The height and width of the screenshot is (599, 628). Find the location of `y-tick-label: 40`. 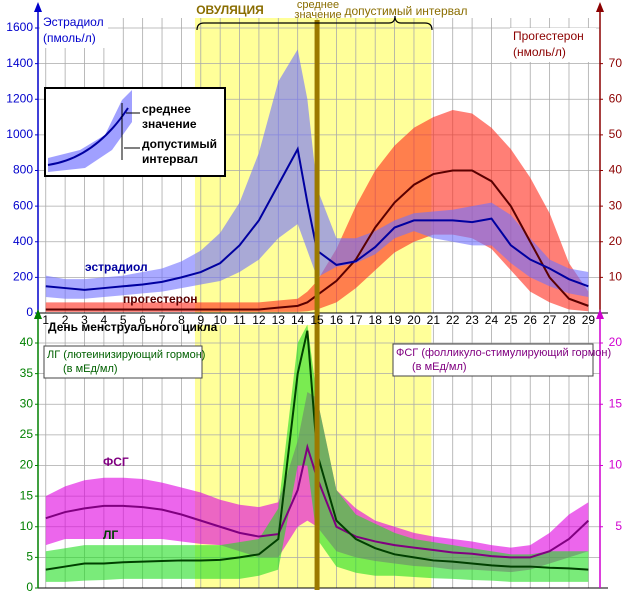

y-tick-label: 40 is located at coordinates (27, 342).